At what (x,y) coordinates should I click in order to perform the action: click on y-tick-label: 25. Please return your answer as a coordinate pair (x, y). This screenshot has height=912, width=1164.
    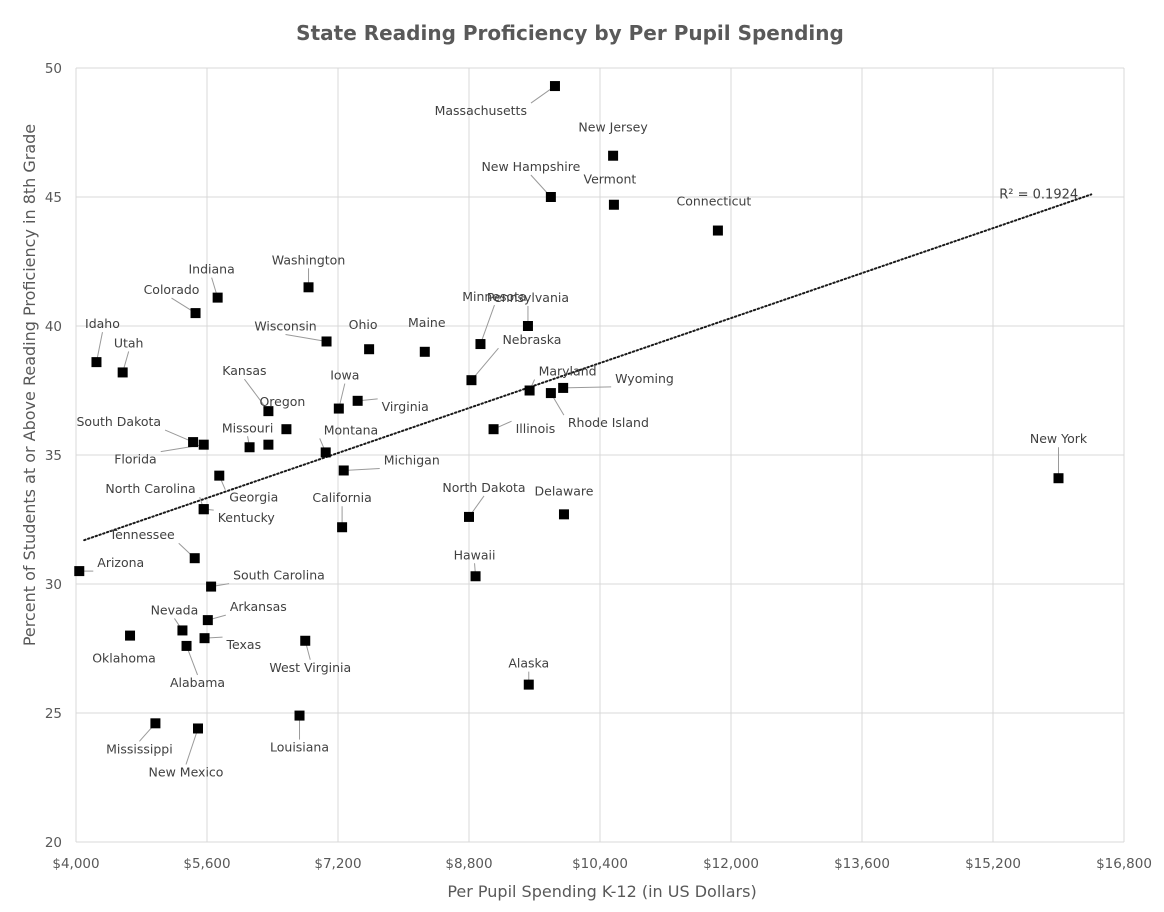
    Looking at the image, I should click on (53, 714).